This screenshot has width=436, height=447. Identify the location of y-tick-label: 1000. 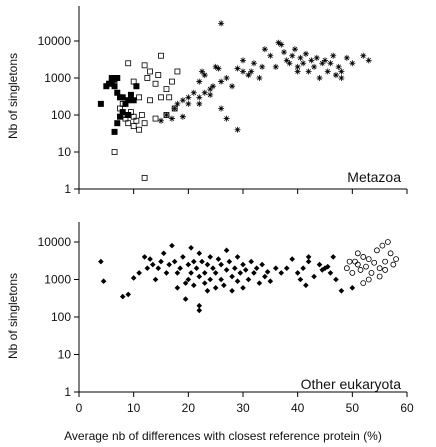
(57, 78).